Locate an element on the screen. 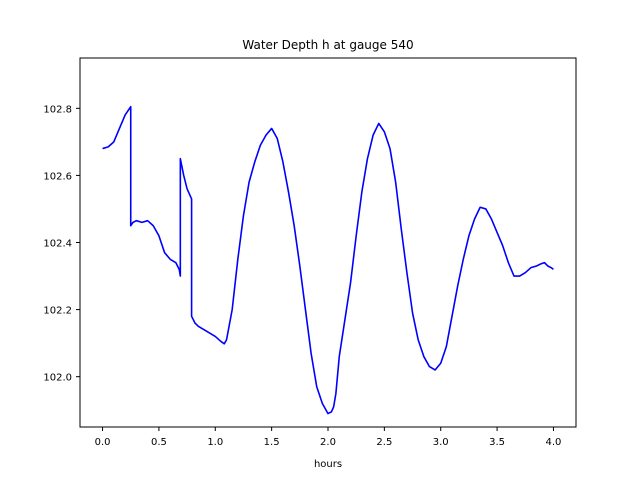 Image resolution: width=640 pixels, height=480 pixels. y-axis: 102.0 102.2 102.4 102.6 102.8 is located at coordinates (61, 244).